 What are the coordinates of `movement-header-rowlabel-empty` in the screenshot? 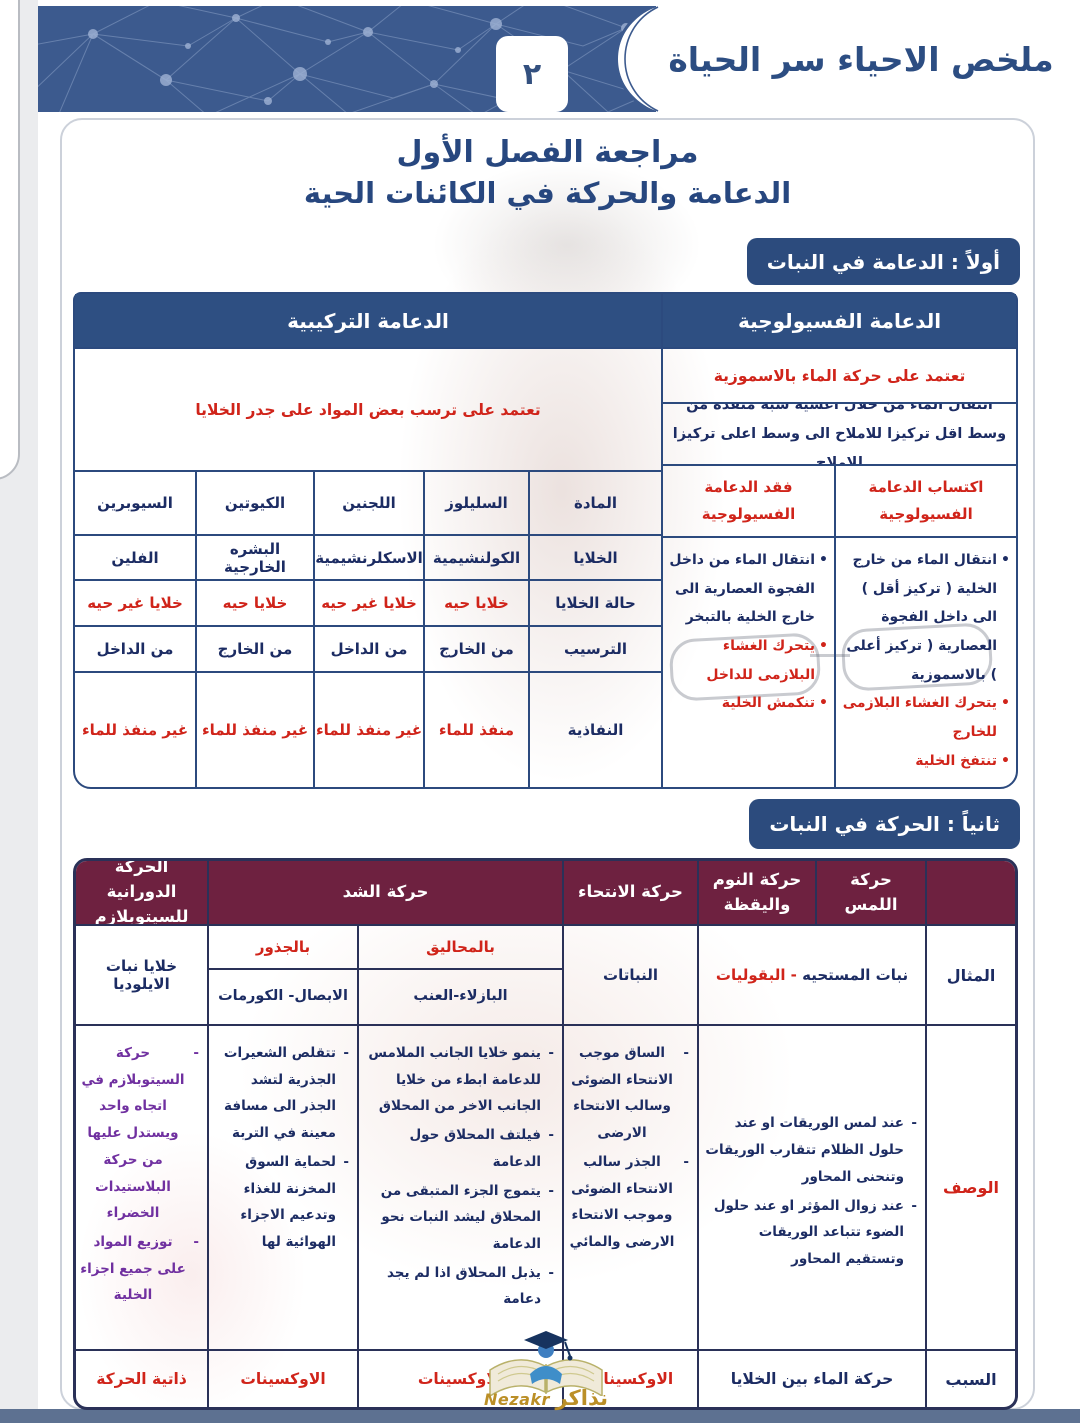 It's located at (970, 892).